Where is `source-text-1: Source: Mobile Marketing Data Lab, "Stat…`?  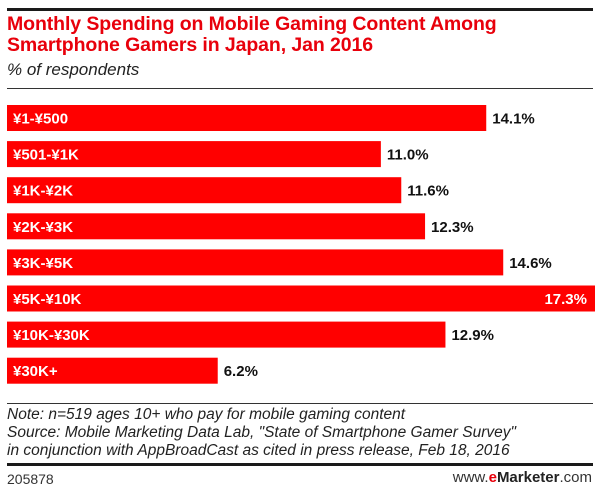
source-text-1: Source: Mobile Marketing Data Lab, "Stat… is located at coordinates (261, 432).